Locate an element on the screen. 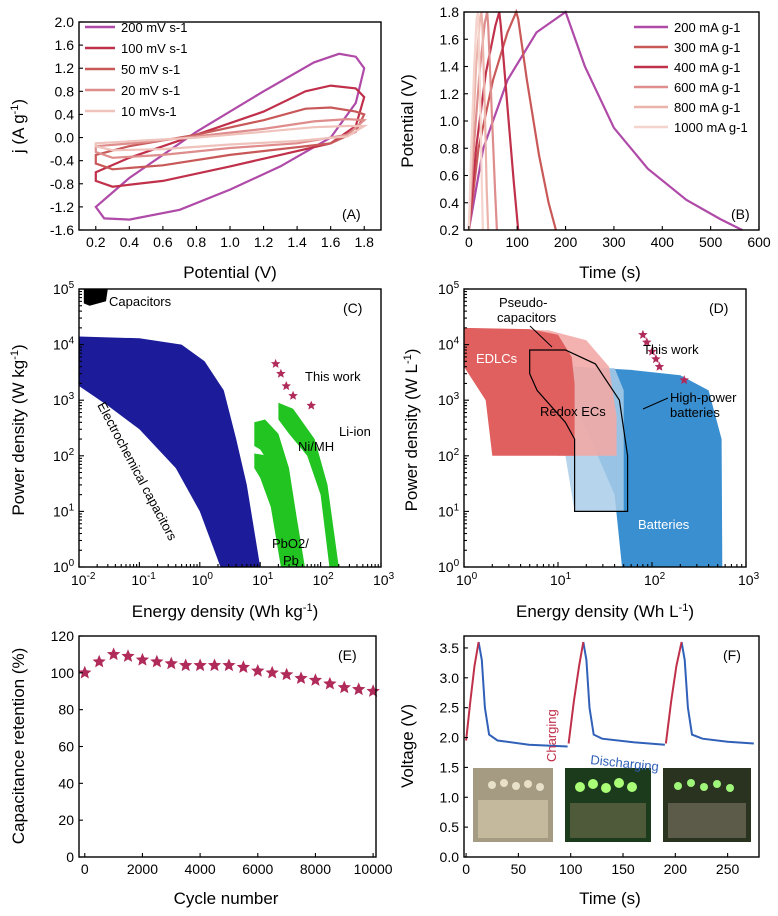  panel-c-xlabel: Energy density (Wh kg-1) is located at coordinates (225, 611).